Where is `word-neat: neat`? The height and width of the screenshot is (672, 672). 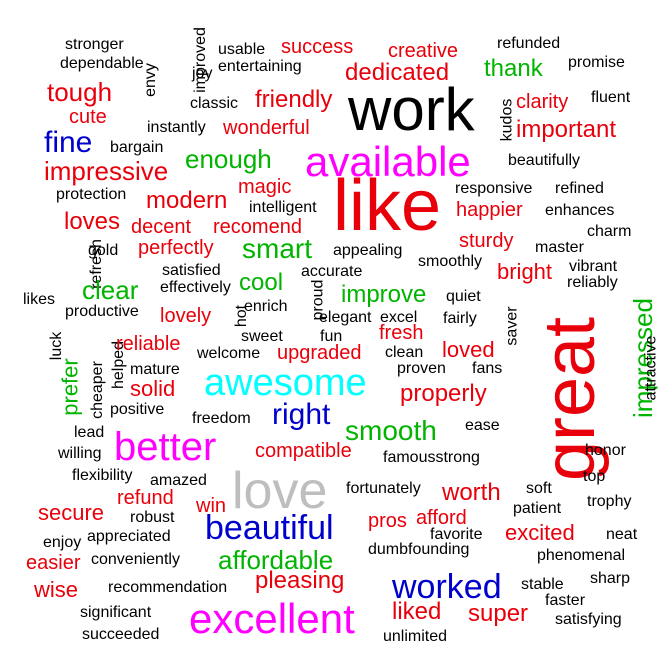 word-neat: neat is located at coordinates (622, 534).